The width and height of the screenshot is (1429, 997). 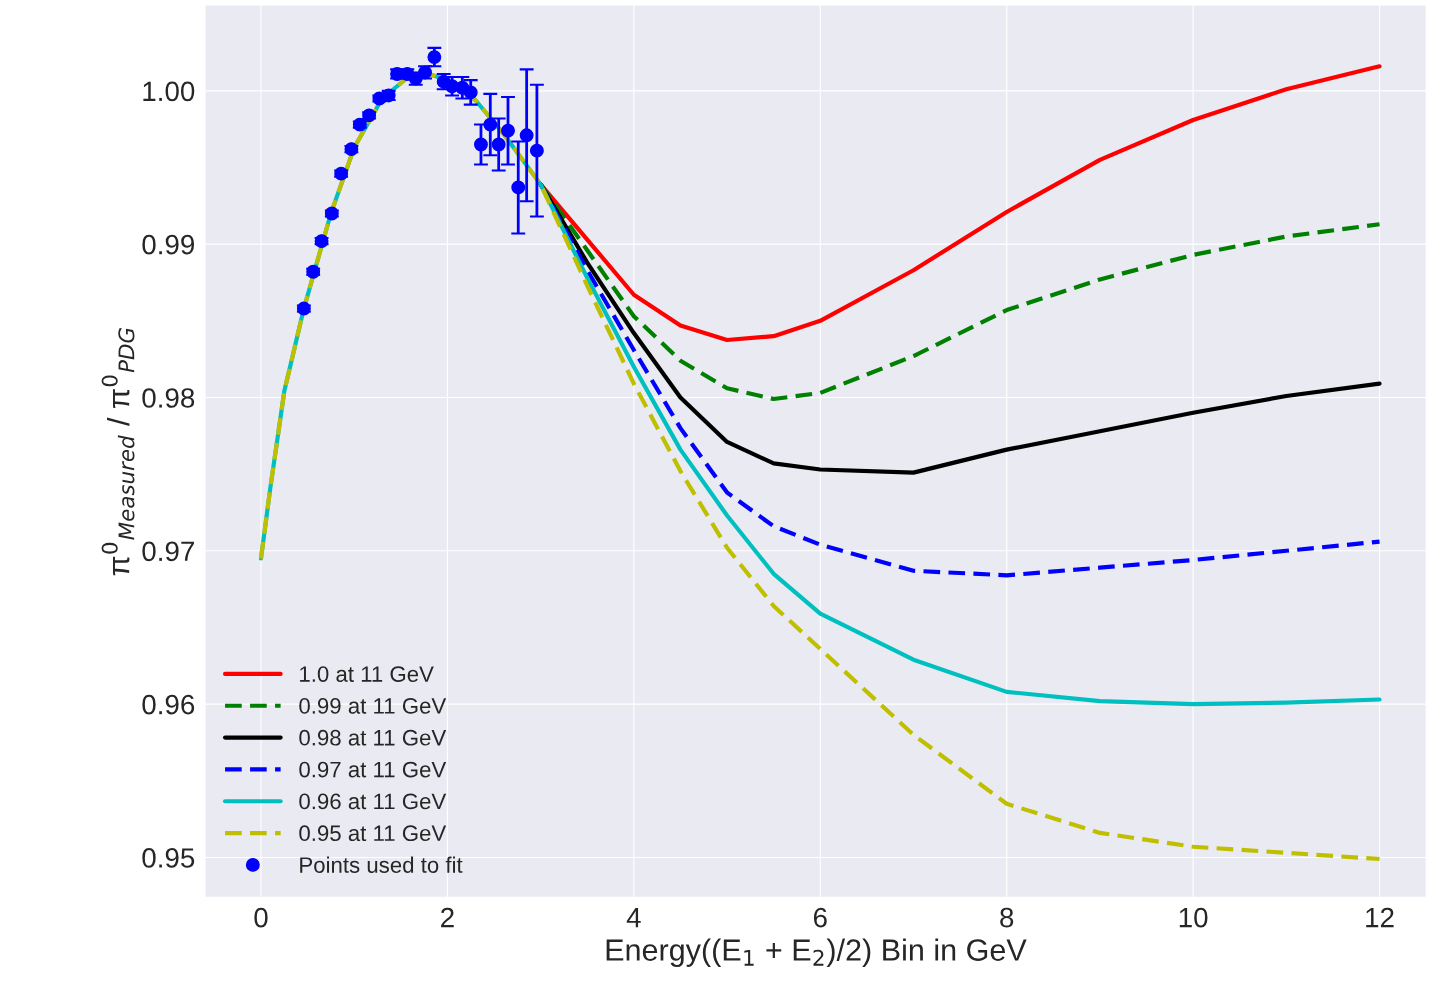 What do you see at coordinates (820, 917) in the screenshot?
I see `x-tick-label: 6` at bounding box center [820, 917].